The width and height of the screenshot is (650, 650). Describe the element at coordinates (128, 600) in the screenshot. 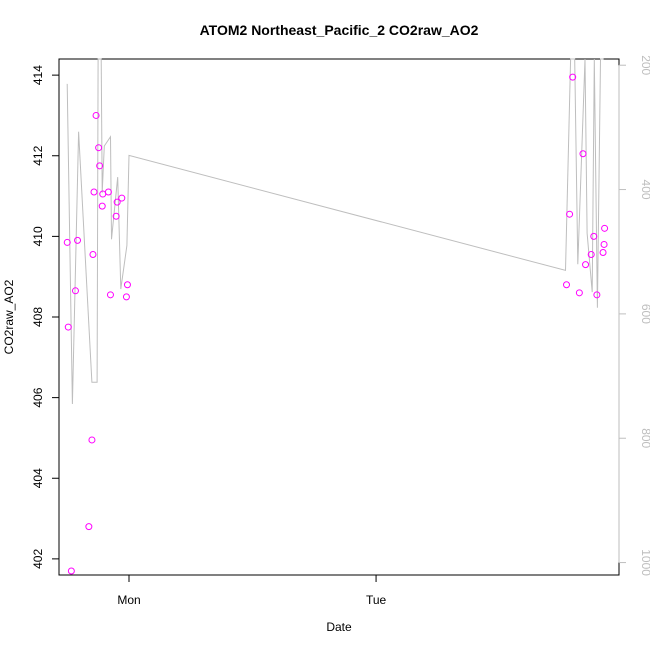

I see `x-tick-label: Mon` at that location.